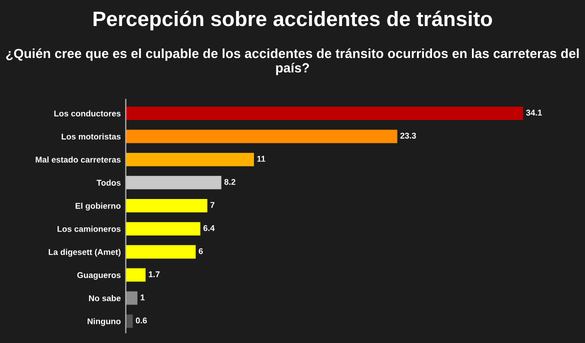 This screenshot has width=585, height=343. I want to click on y-tick-label: El gobierno, so click(98, 206).